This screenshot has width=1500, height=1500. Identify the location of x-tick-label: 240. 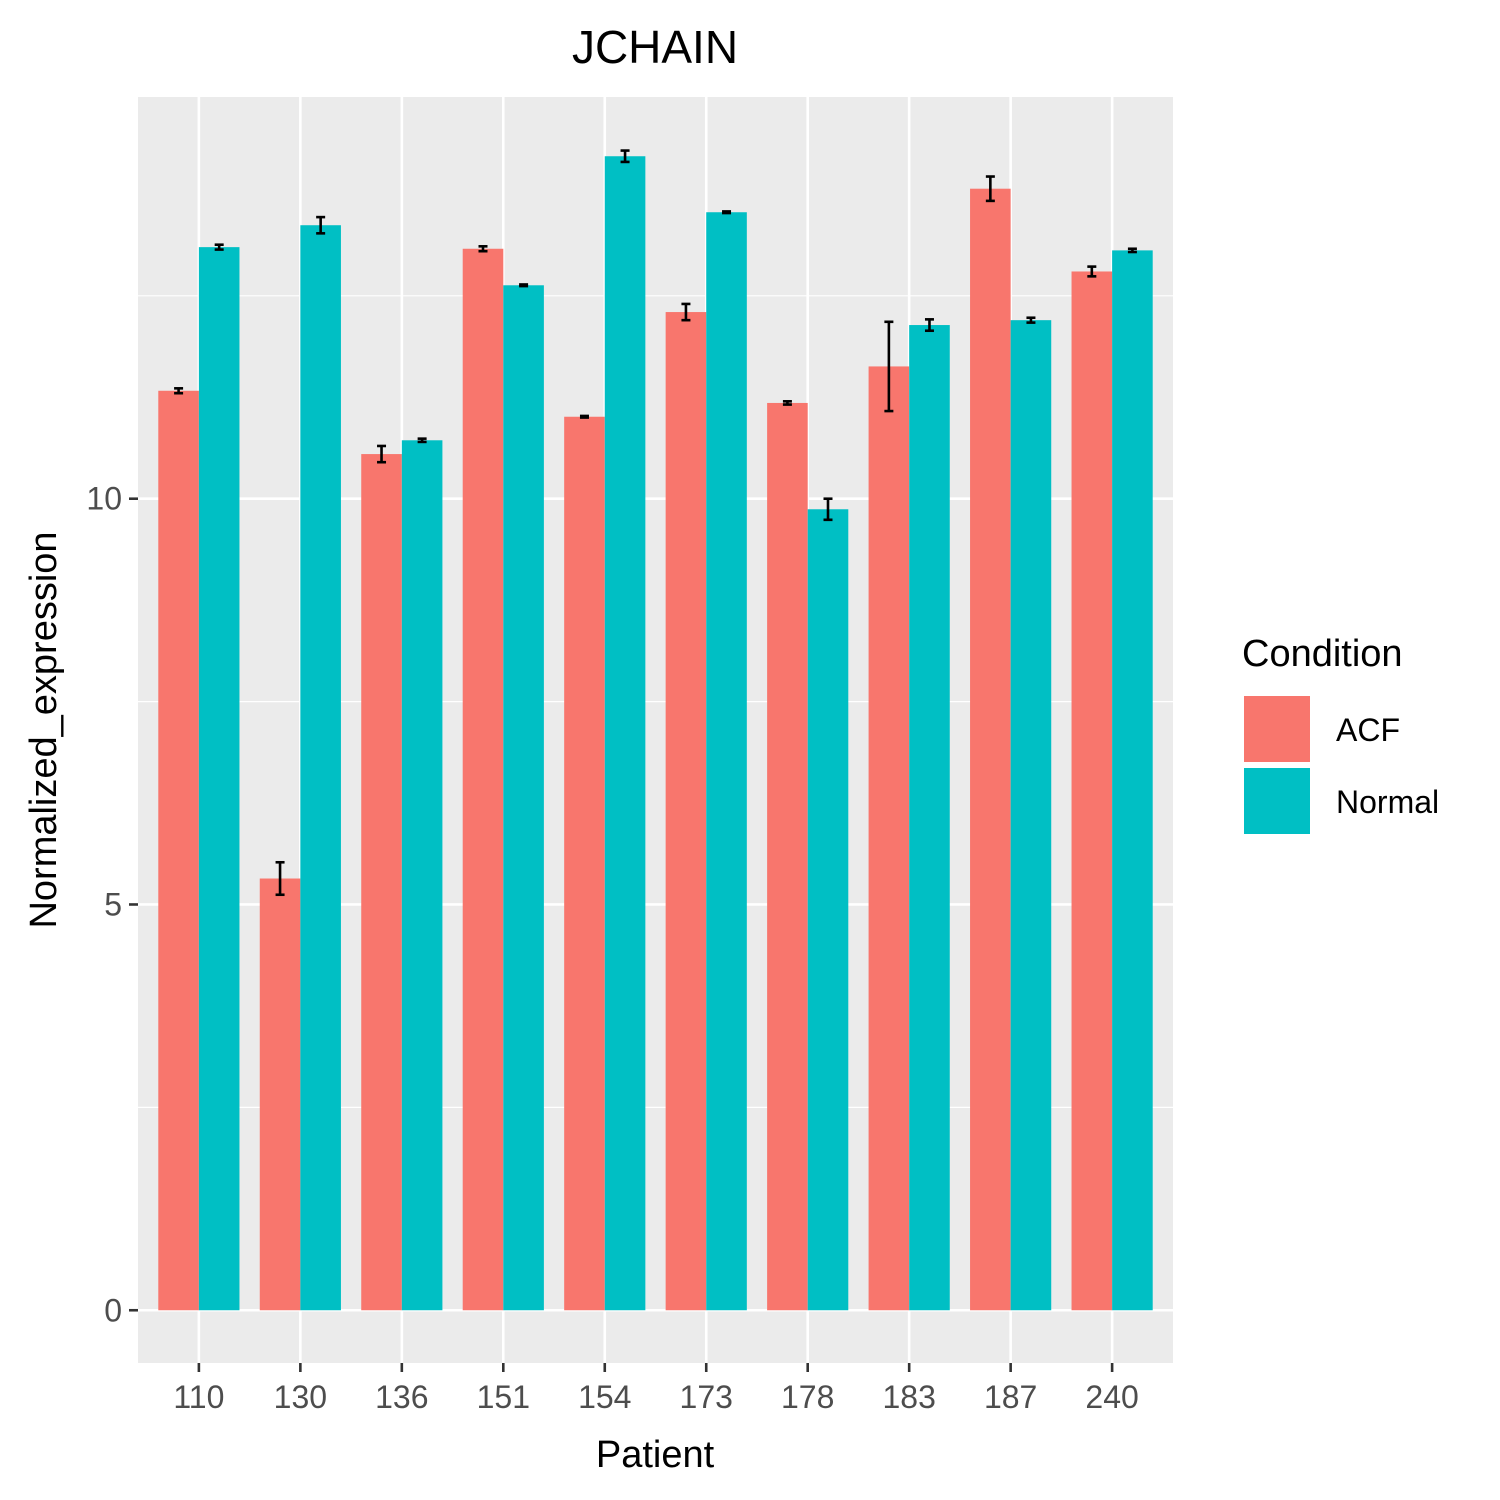
(1111, 1397).